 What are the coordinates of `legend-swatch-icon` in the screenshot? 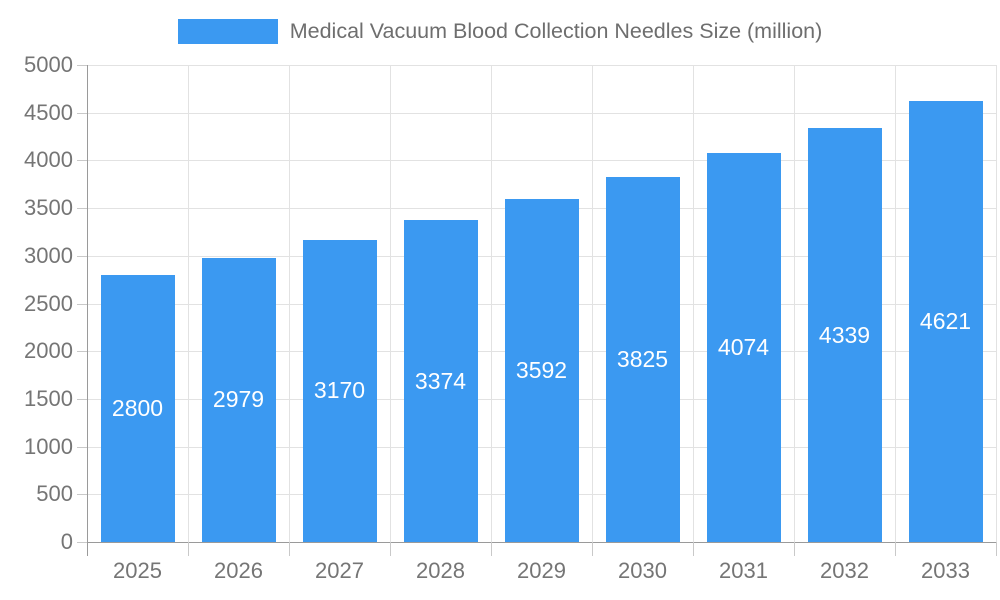 It's located at (227, 31).